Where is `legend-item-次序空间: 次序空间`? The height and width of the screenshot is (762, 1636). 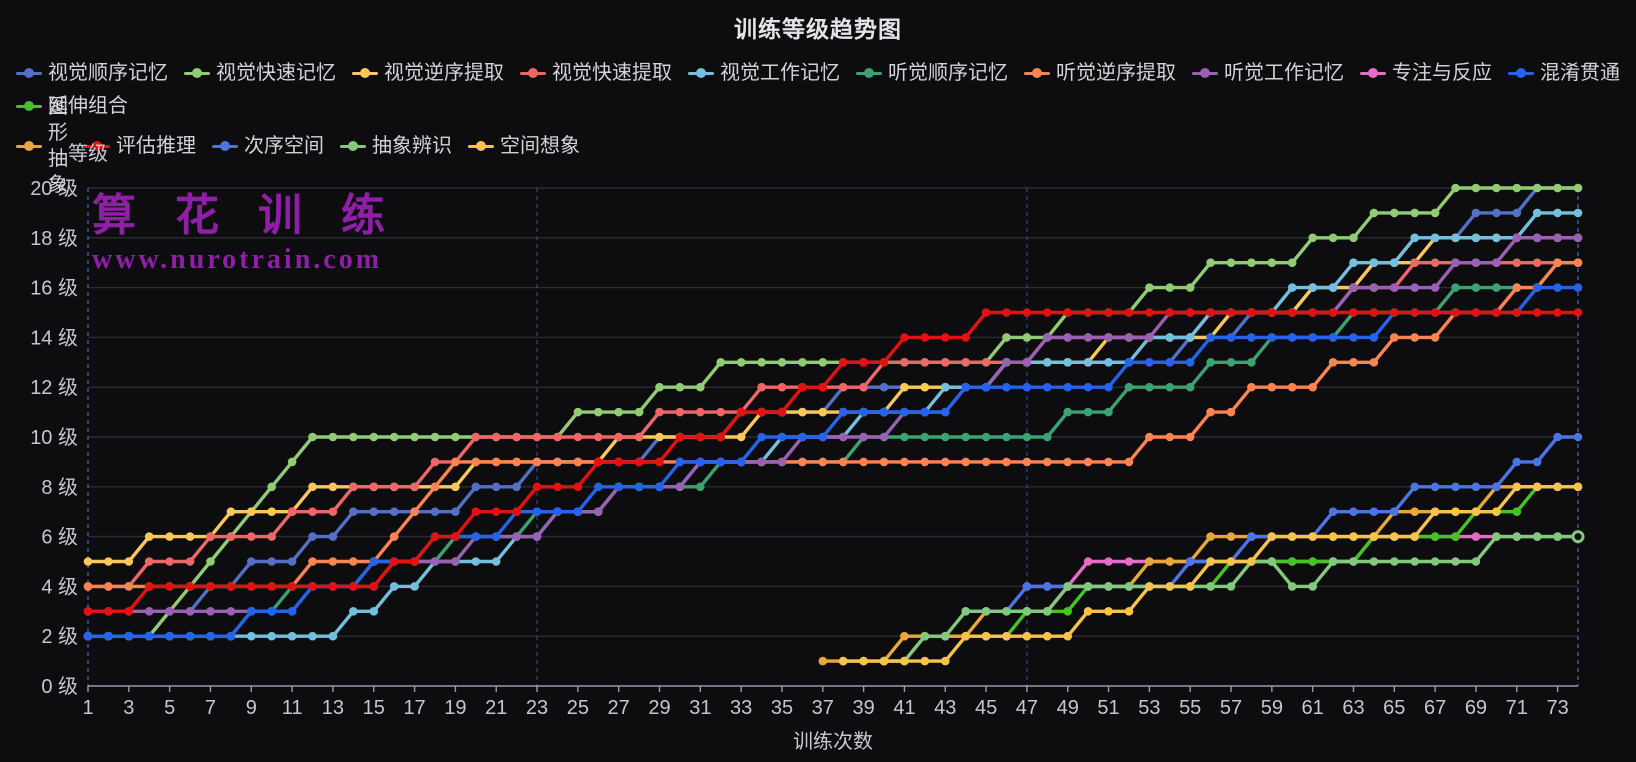 legend-item-次序空间: 次序空间 is located at coordinates (268, 146).